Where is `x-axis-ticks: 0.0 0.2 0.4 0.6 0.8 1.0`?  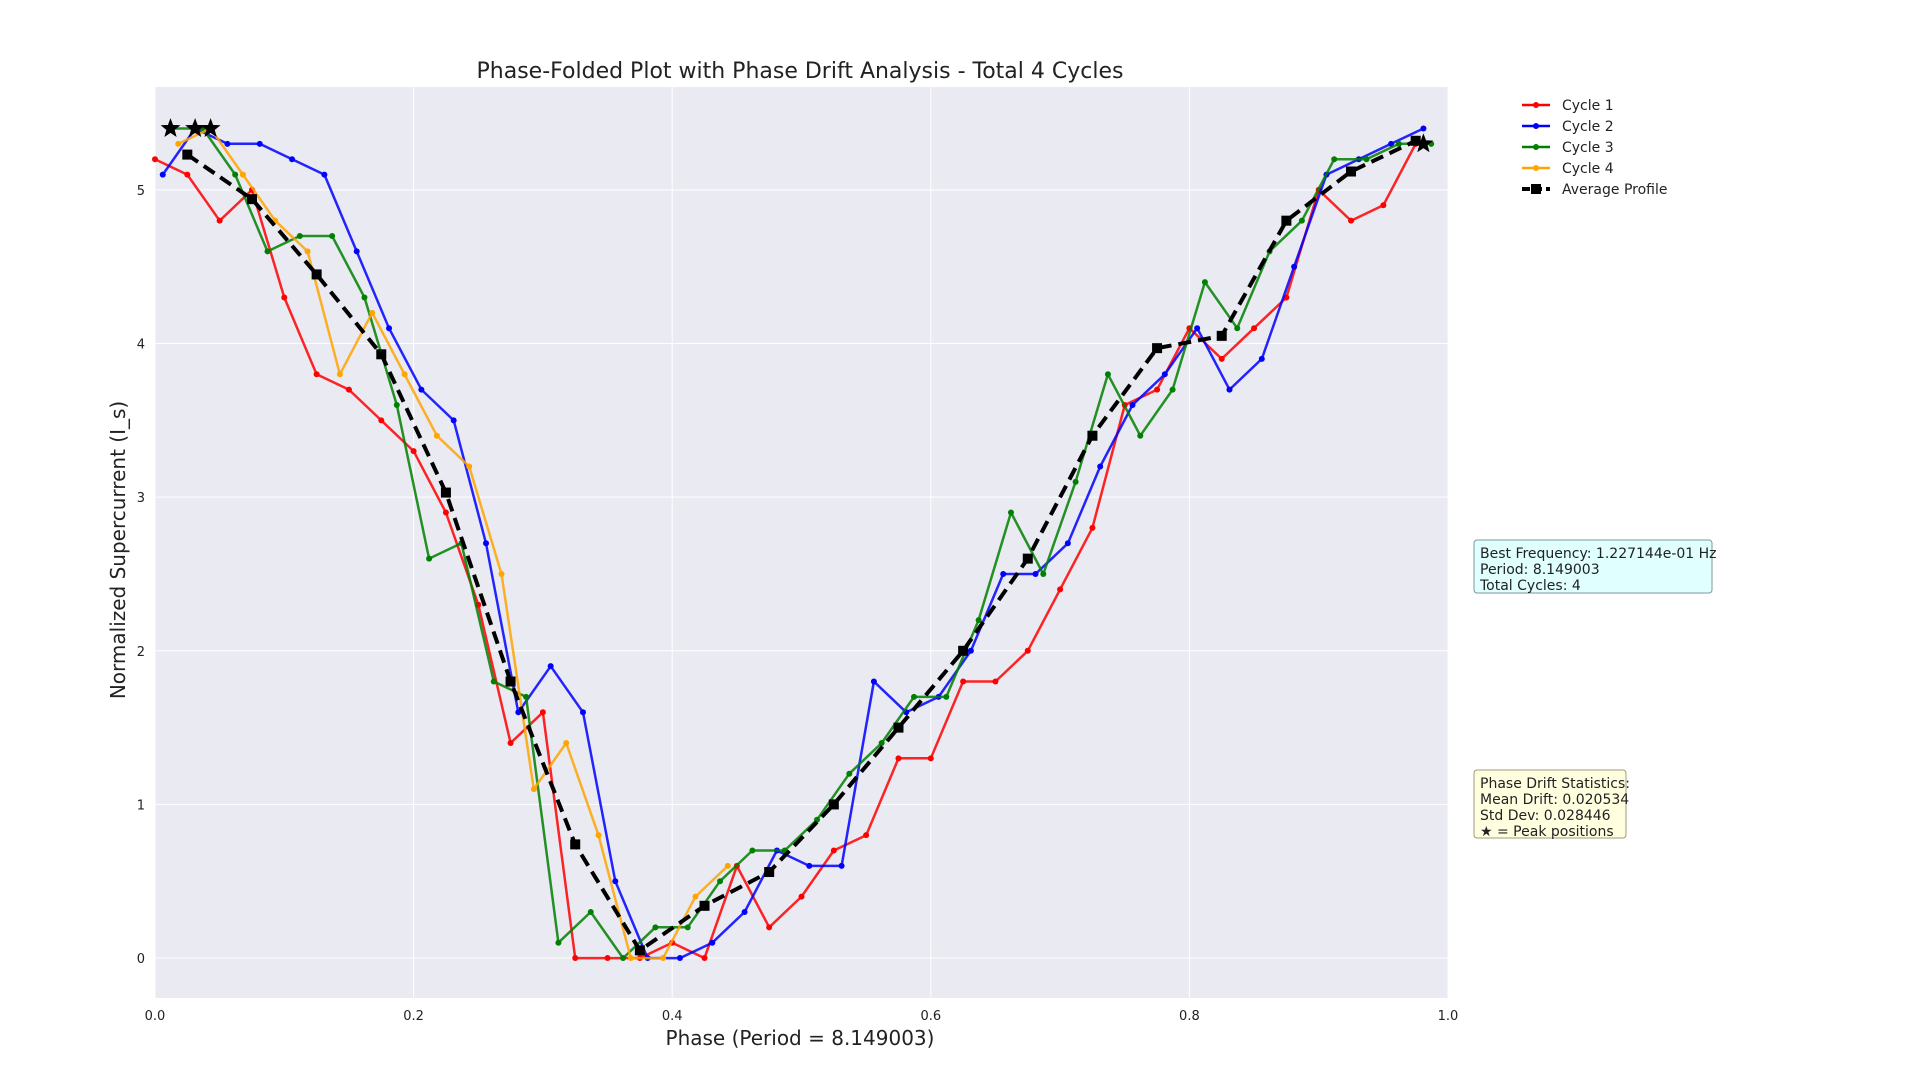 x-axis-ticks: 0.0 0.2 0.4 0.6 0.8 1.0 is located at coordinates (802, 1016).